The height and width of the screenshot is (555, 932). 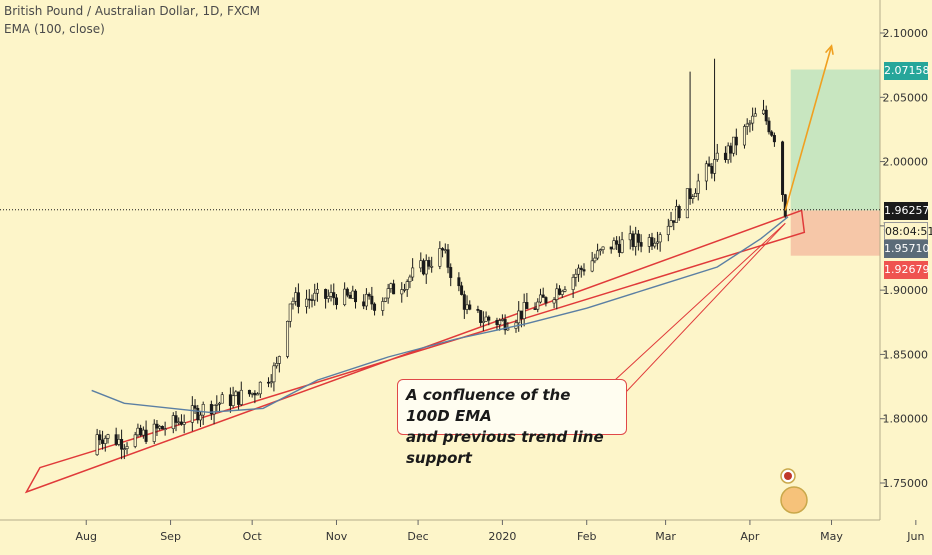 What do you see at coordinates (85, 536) in the screenshot?
I see `x-tick-label: Aug` at bounding box center [85, 536].